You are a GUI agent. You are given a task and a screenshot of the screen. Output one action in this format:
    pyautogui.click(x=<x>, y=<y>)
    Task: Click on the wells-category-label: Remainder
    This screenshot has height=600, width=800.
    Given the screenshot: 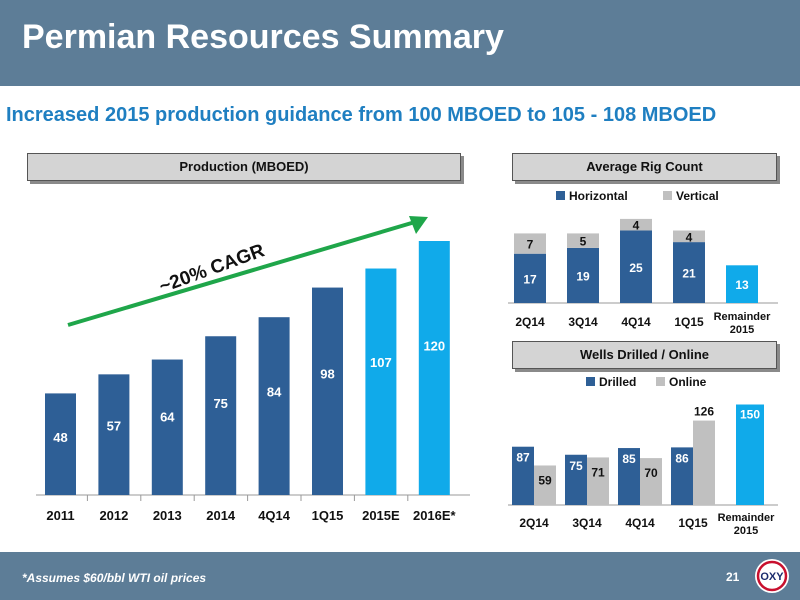 What is the action you would take?
    pyautogui.click(x=747, y=518)
    